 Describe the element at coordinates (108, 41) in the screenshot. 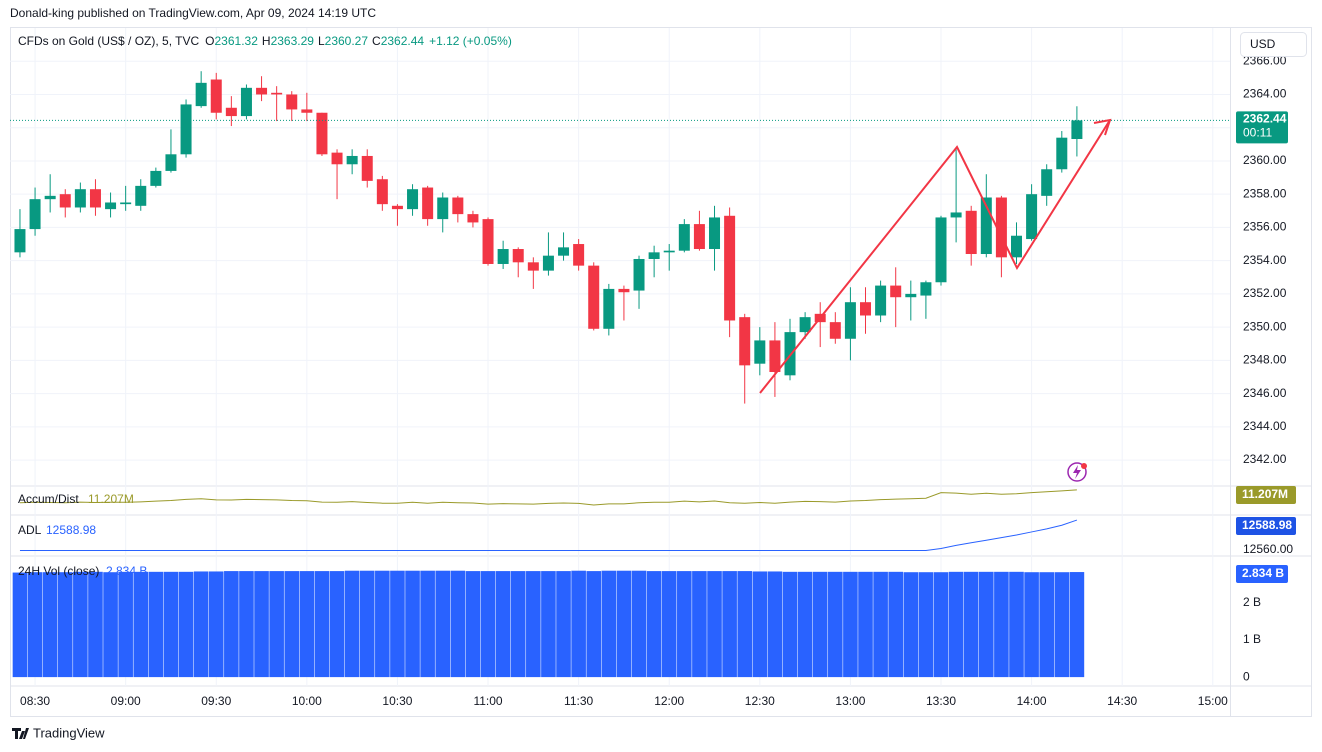

I see `legend-item: CFDs on Gold (US$ / OZ), 5, TVC` at that location.